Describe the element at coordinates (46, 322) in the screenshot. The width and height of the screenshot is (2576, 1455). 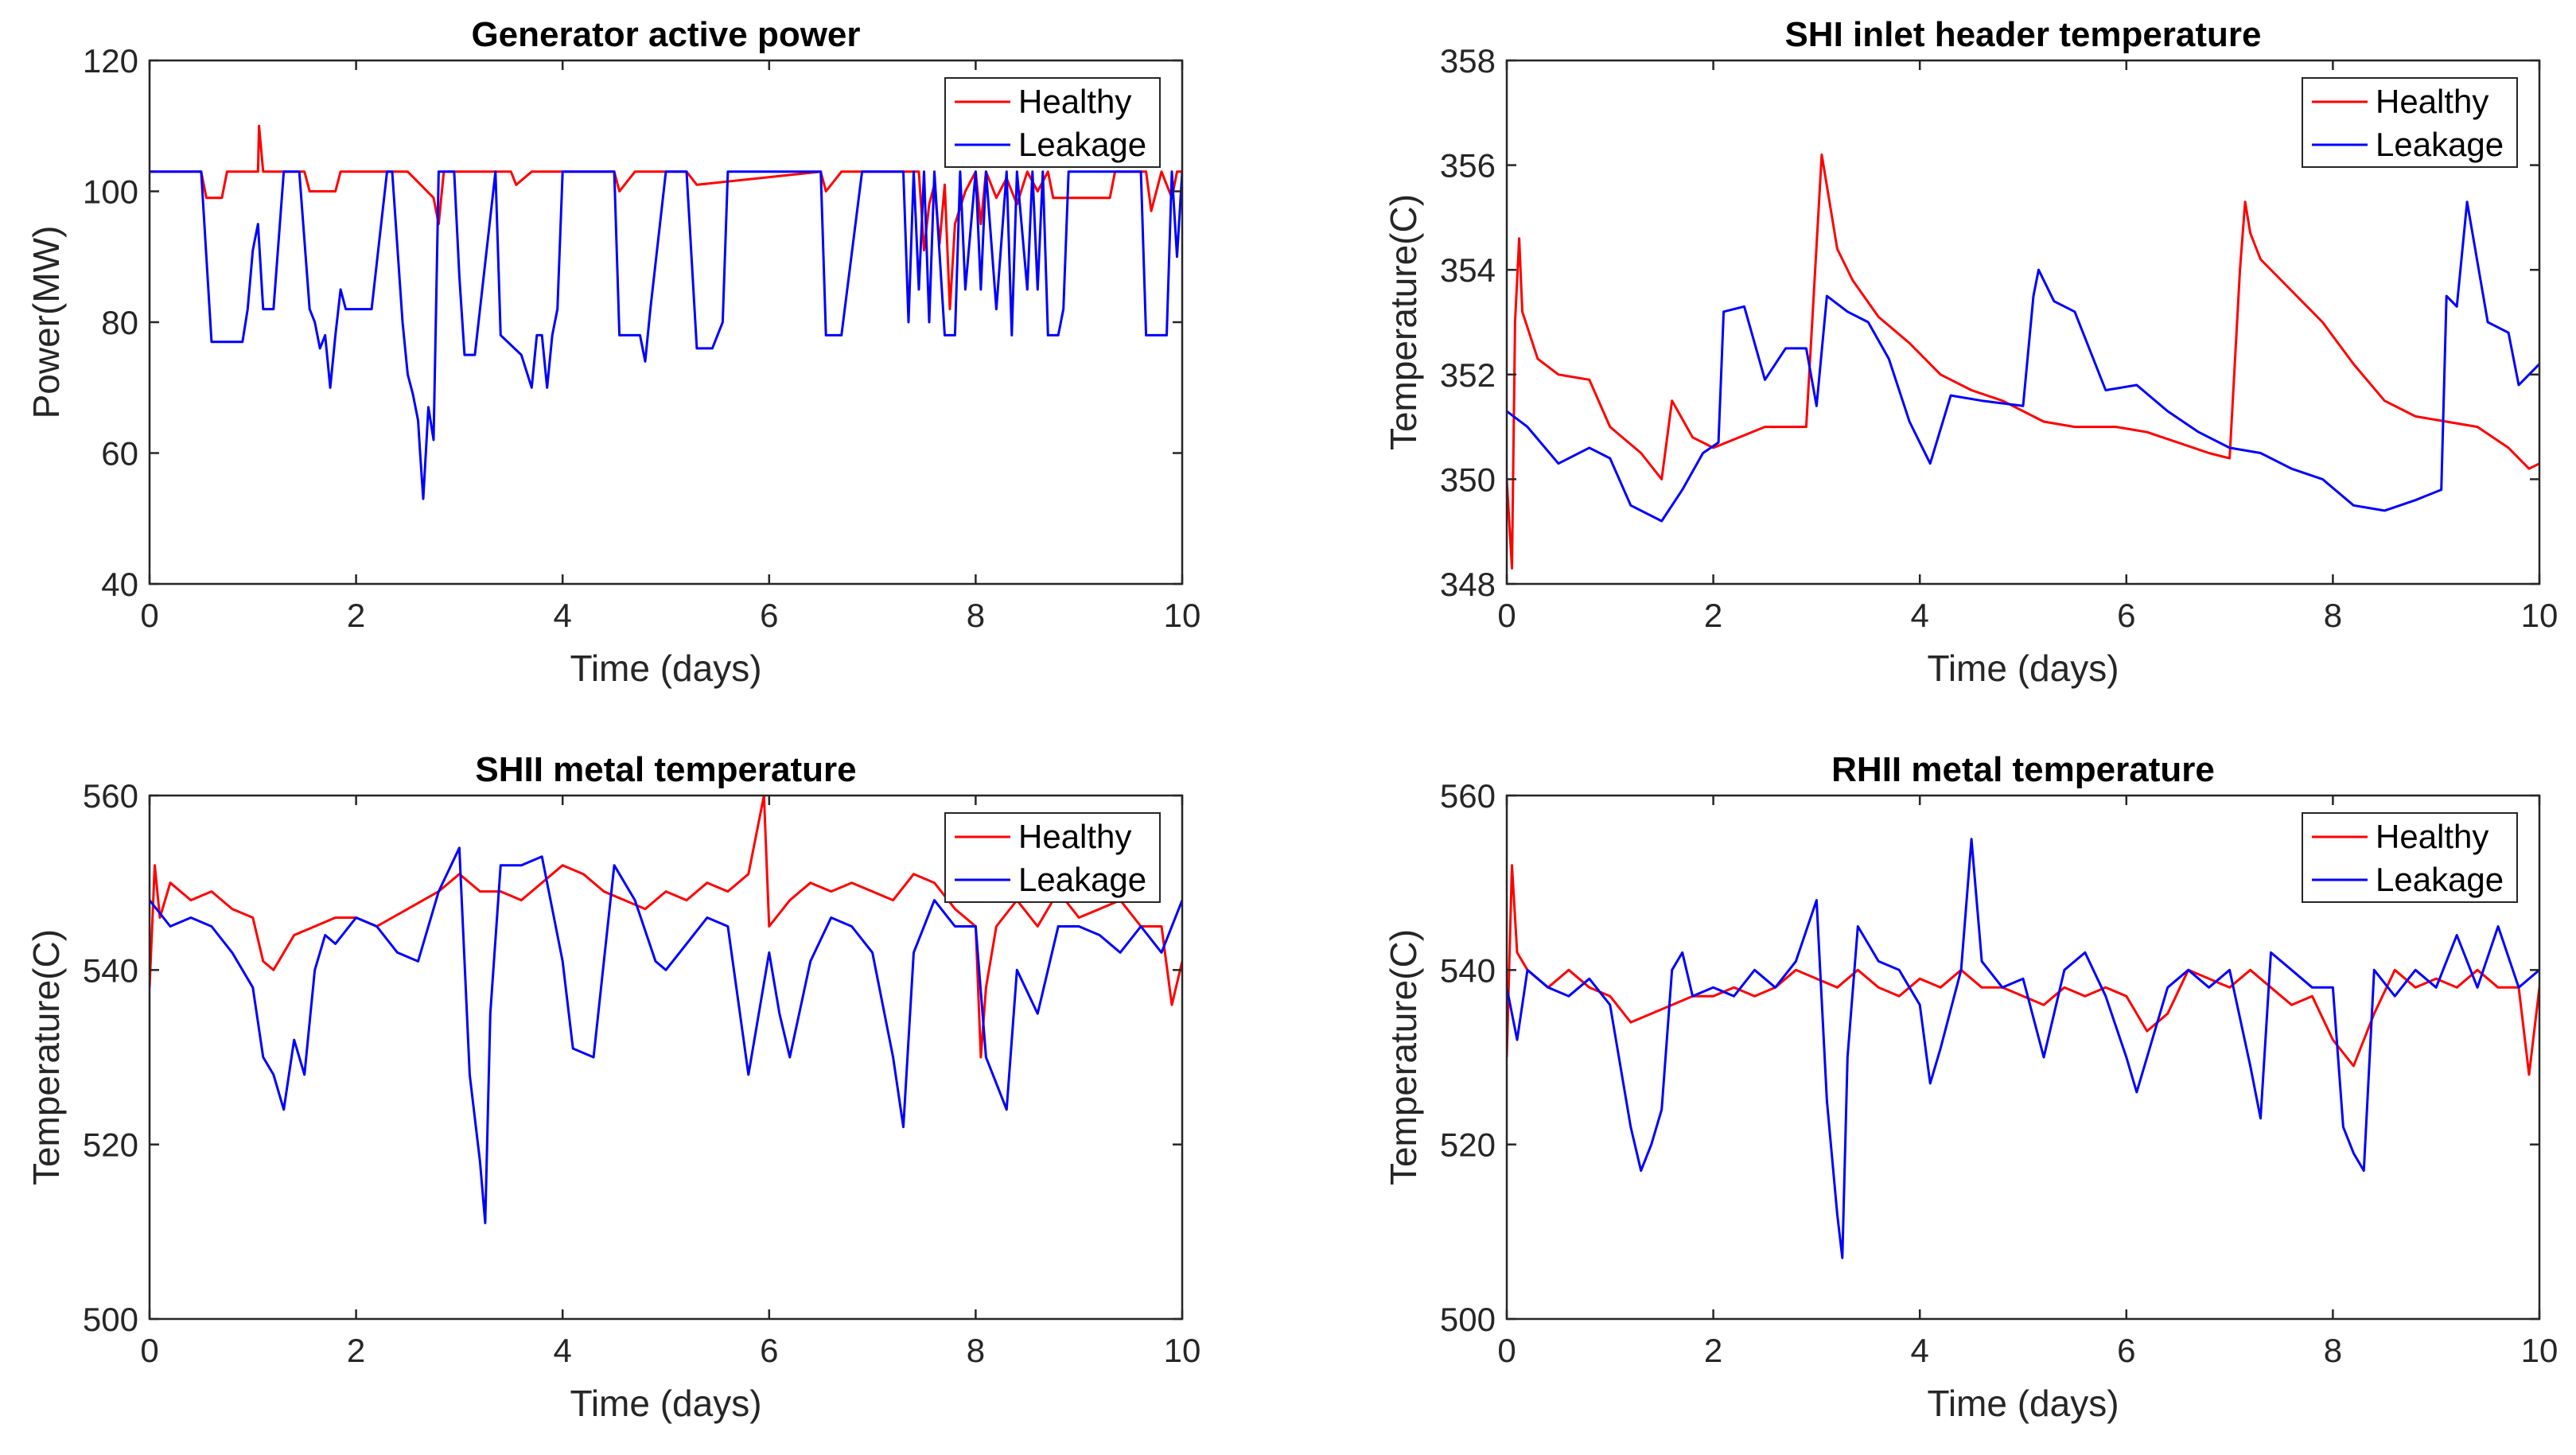
I see `y-axis-label: Power(MW)` at that location.